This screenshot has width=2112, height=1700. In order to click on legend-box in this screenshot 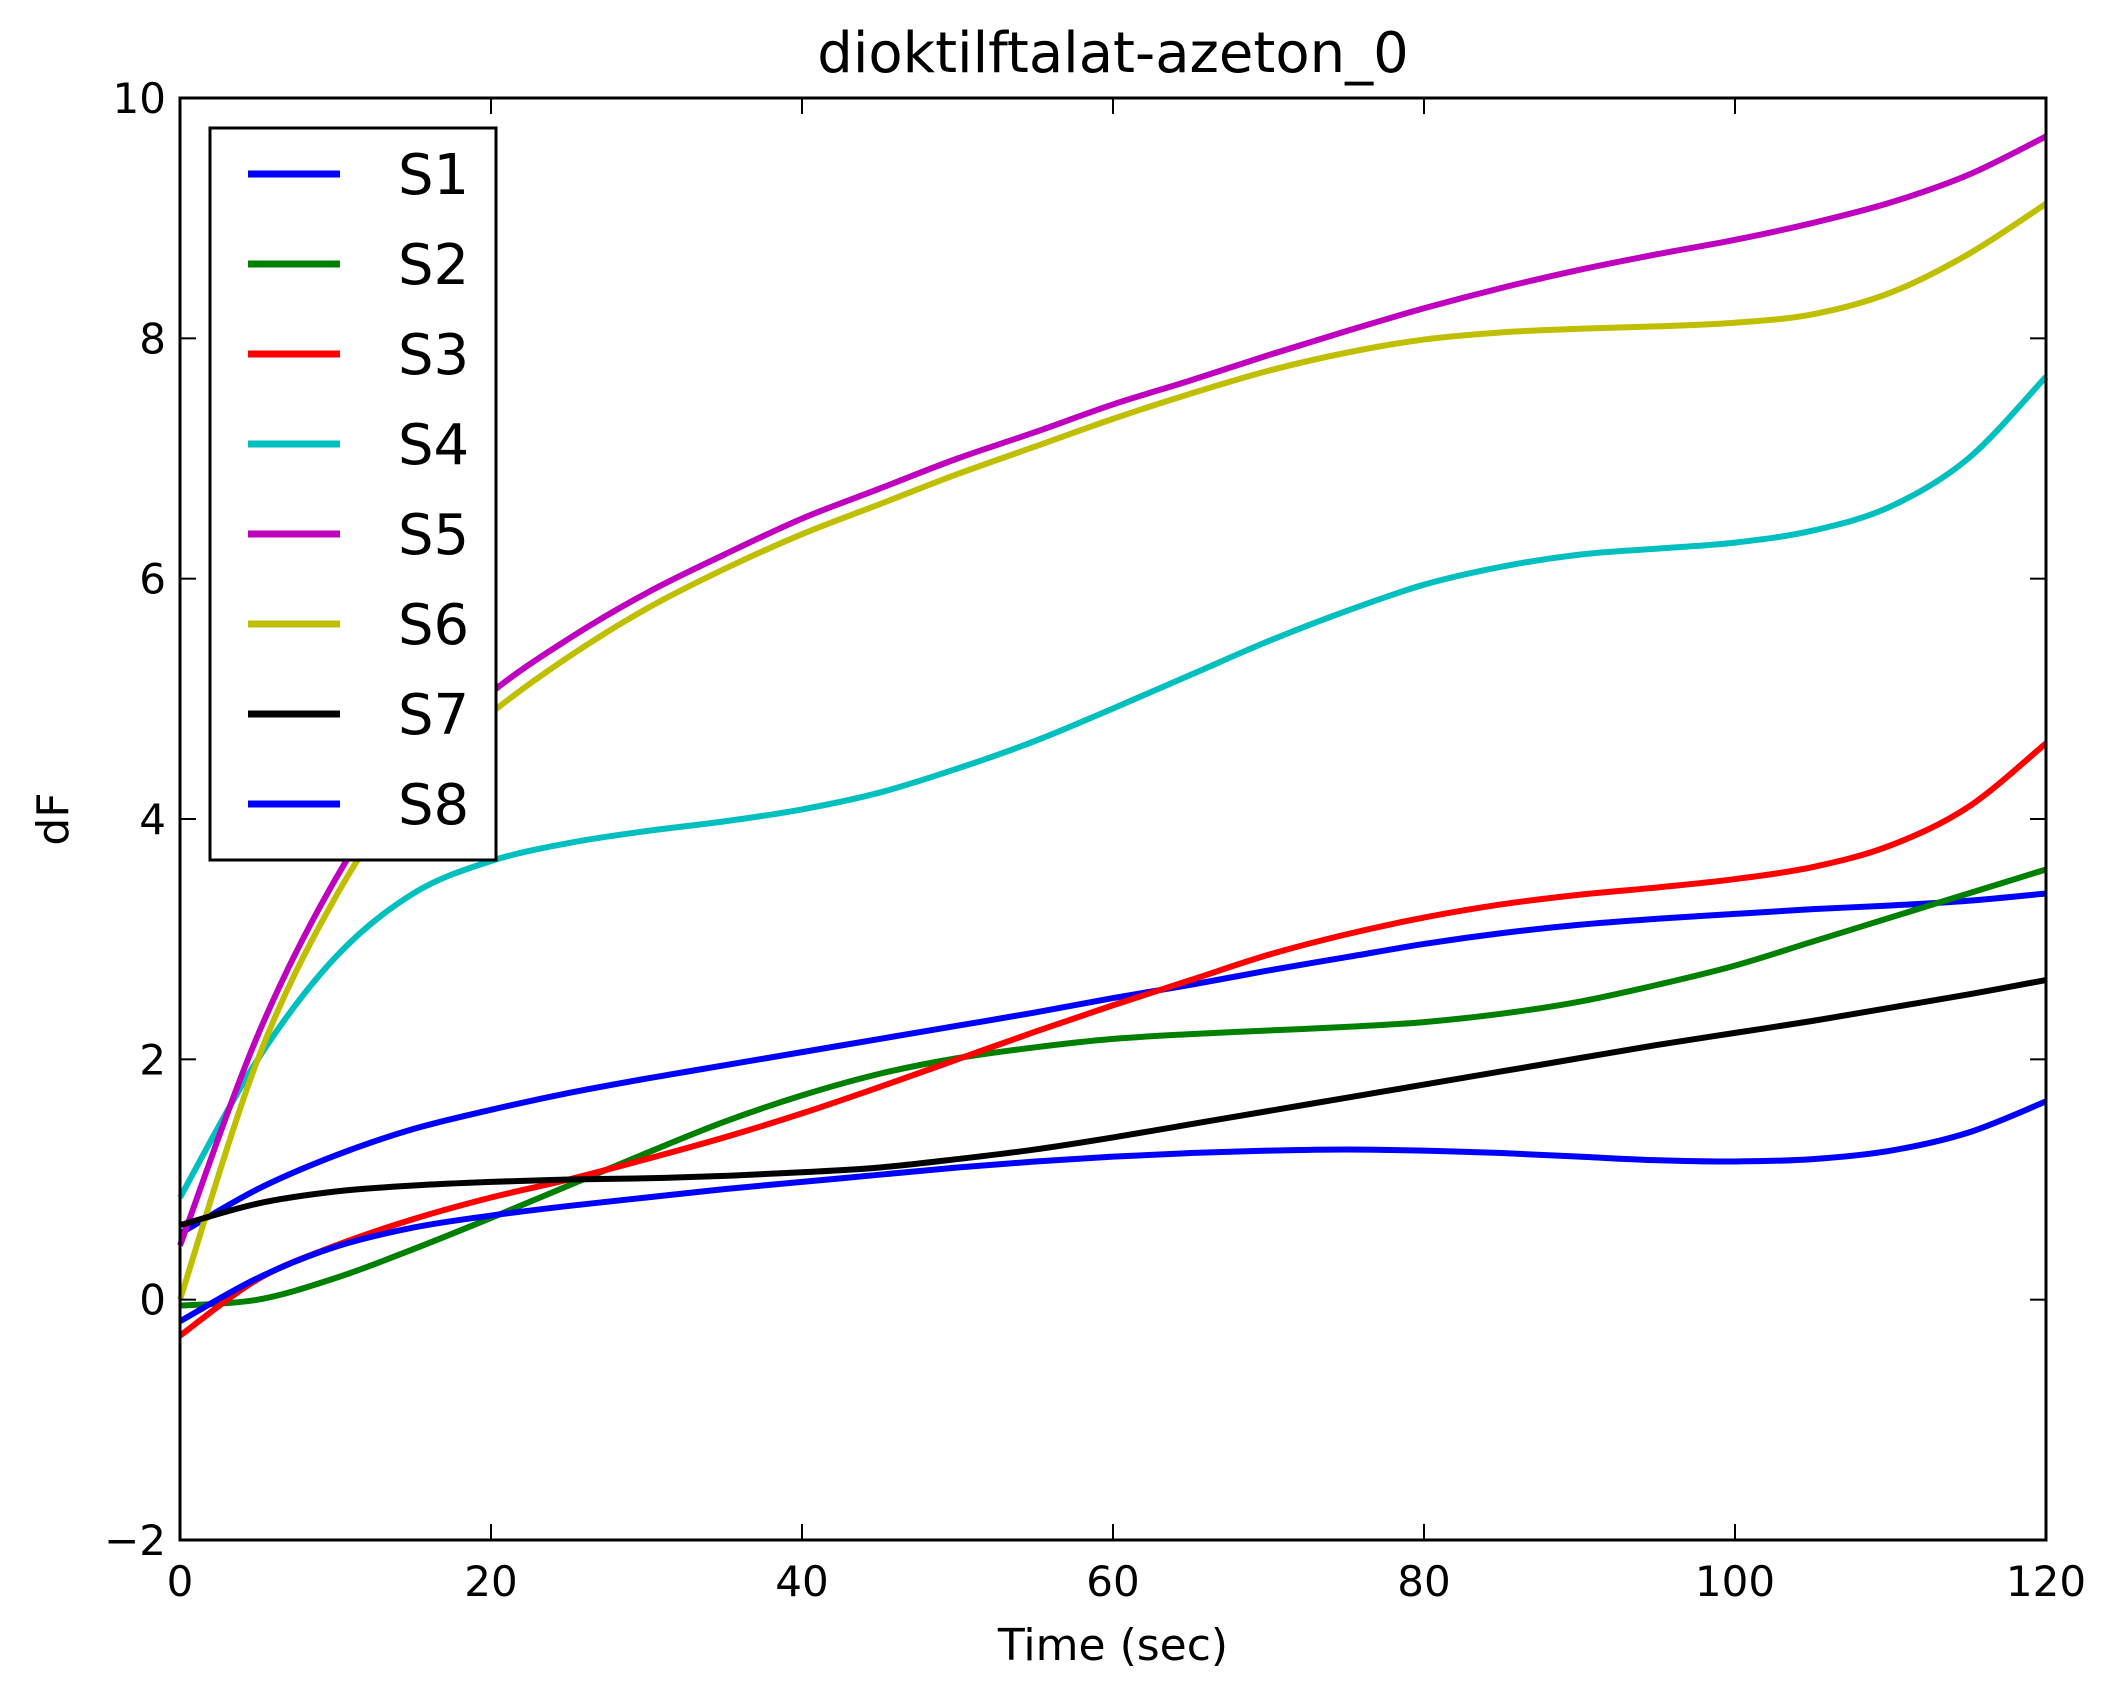, I will do `click(353, 494)`.